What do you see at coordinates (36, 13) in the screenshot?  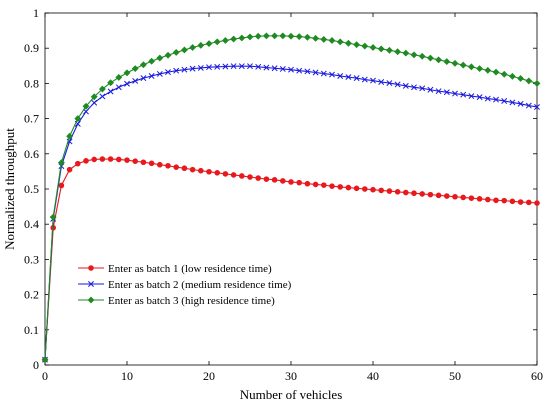 I see `y-tick-label: 1` at bounding box center [36, 13].